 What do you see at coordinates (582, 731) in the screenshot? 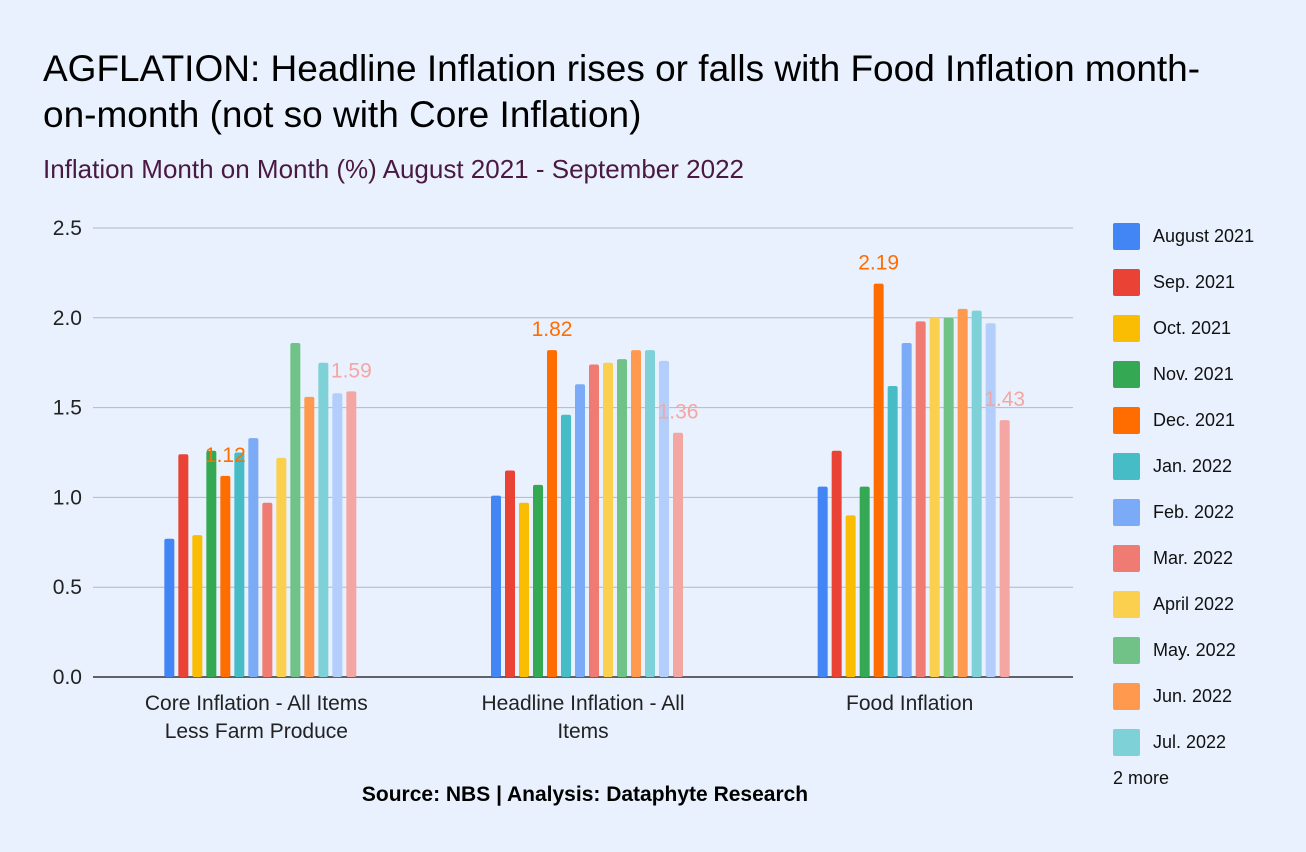
I see `x-category-label: Items` at bounding box center [582, 731].